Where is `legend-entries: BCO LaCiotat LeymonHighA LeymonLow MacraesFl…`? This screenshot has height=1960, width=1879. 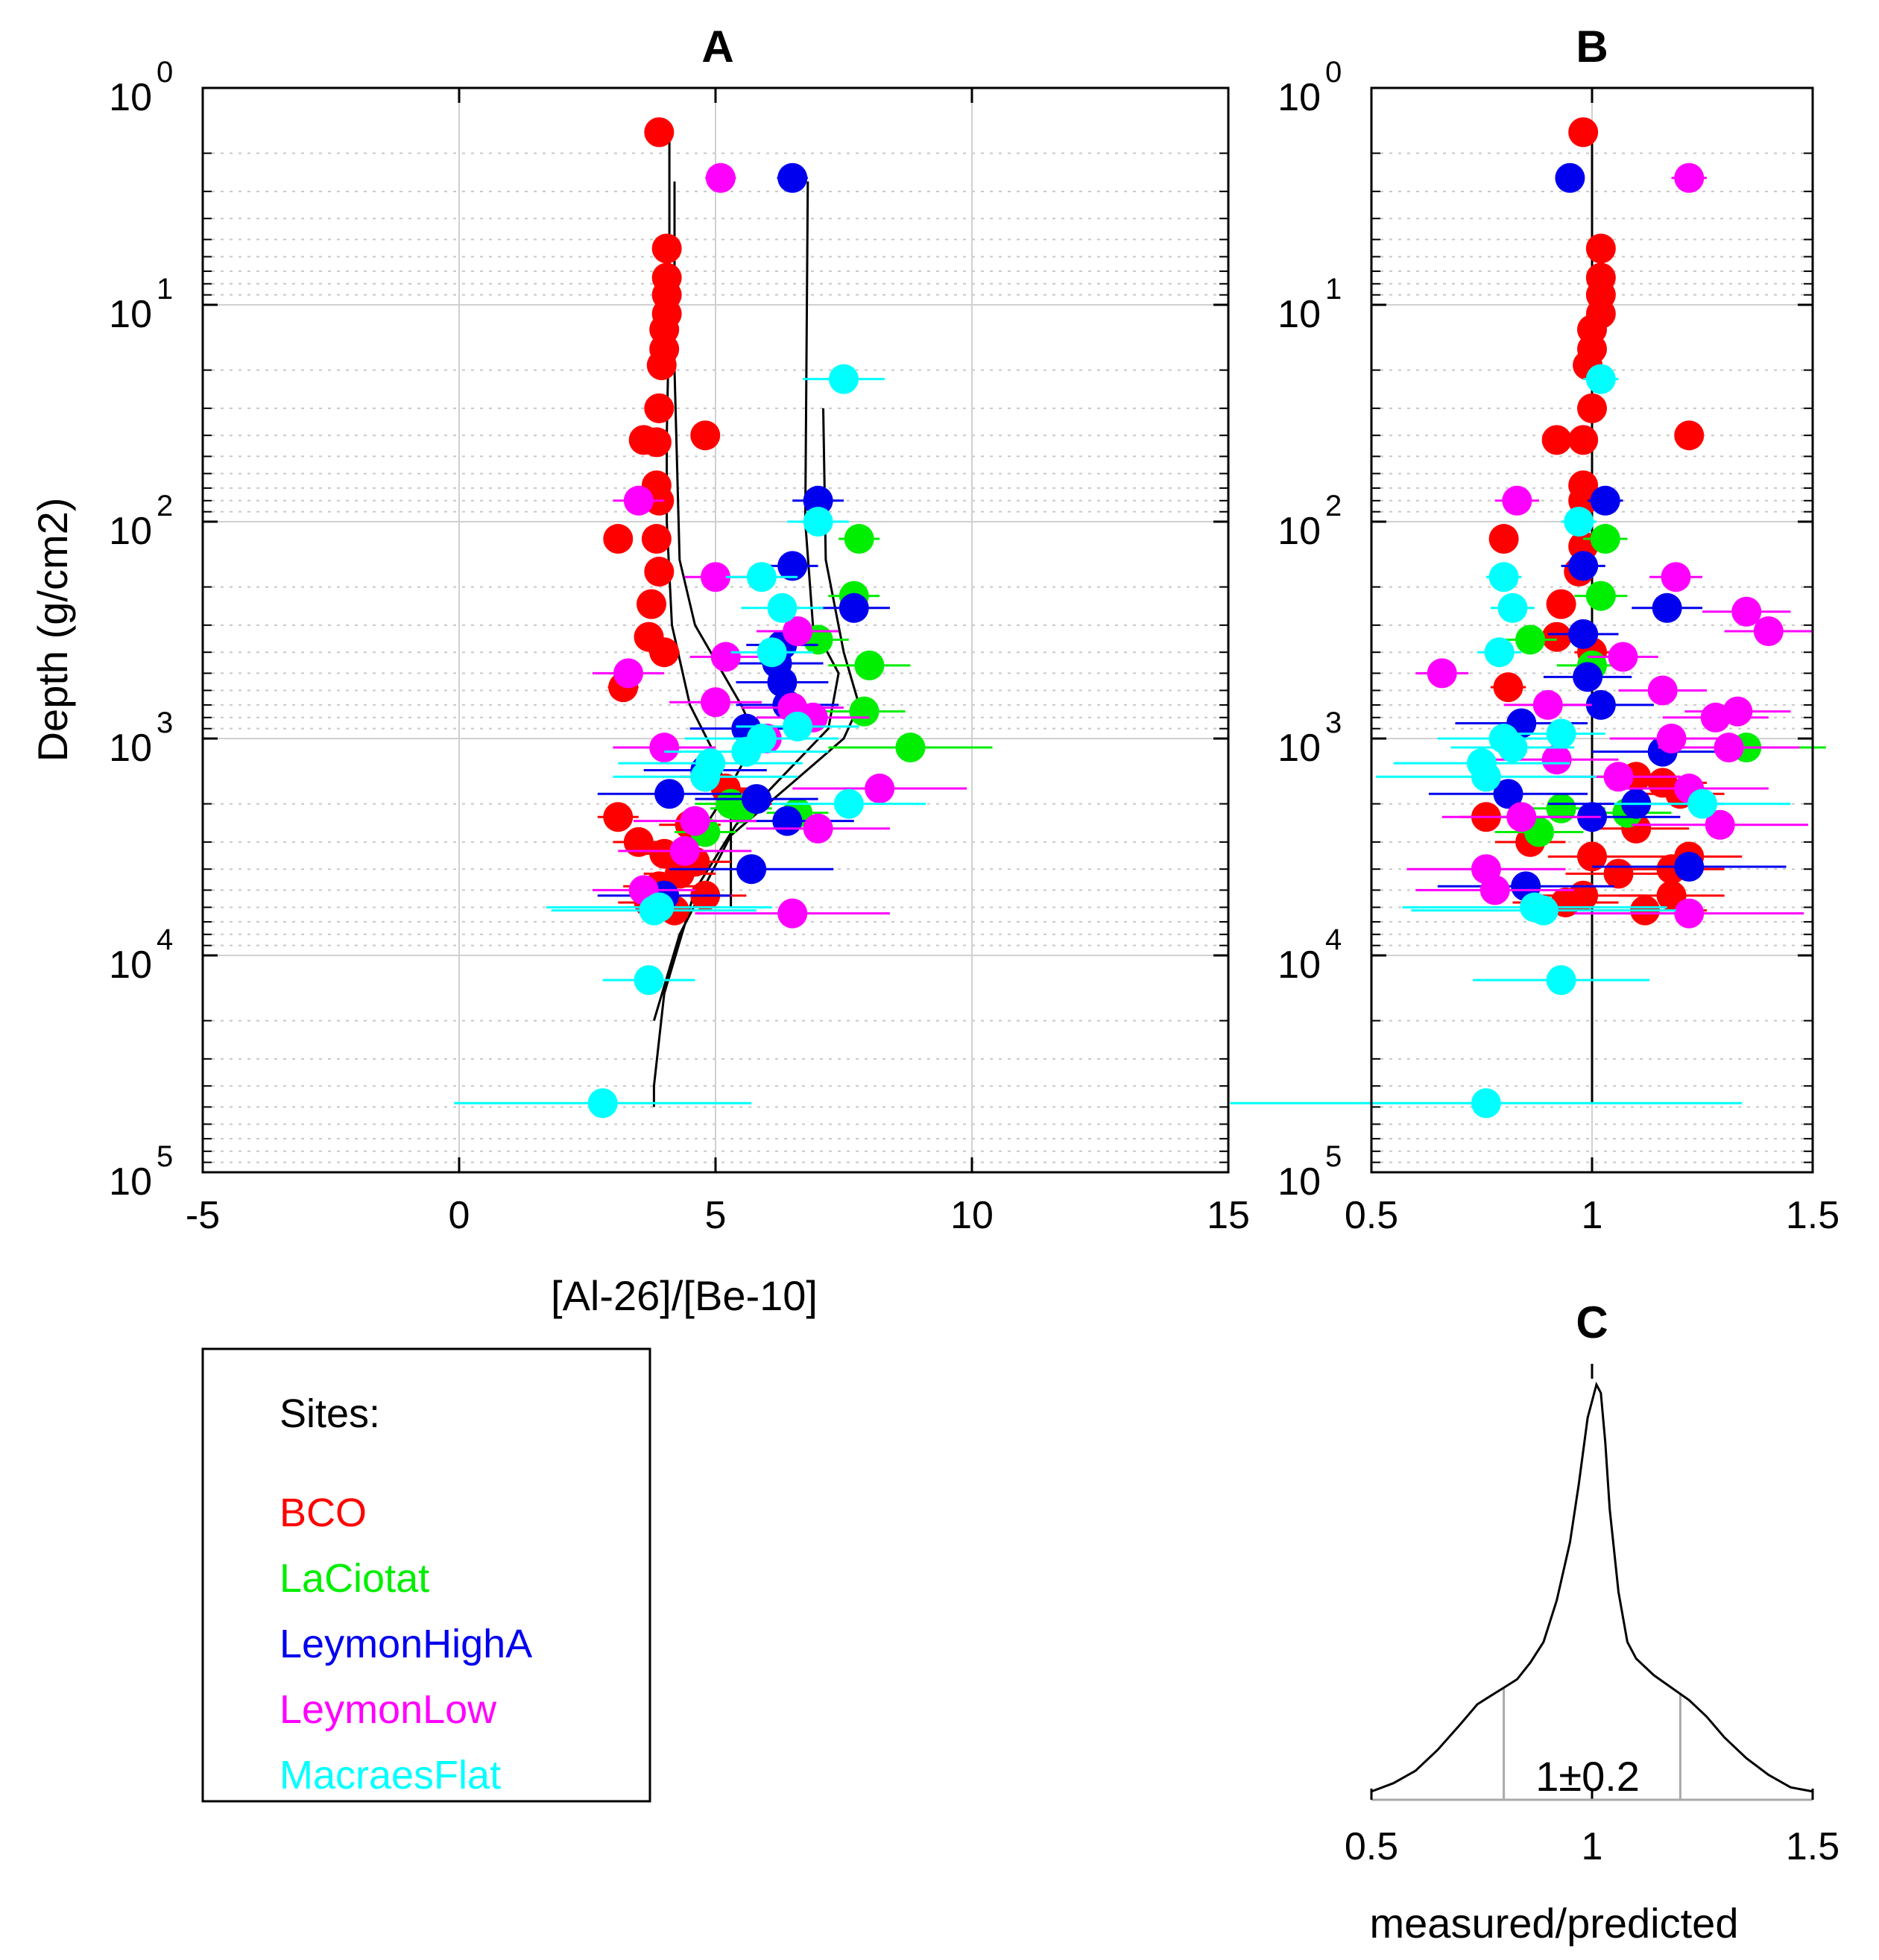
legend-entries: BCO LaCiotat LeymonHighA LeymonLow MacraesFl… is located at coordinates (406, 1644).